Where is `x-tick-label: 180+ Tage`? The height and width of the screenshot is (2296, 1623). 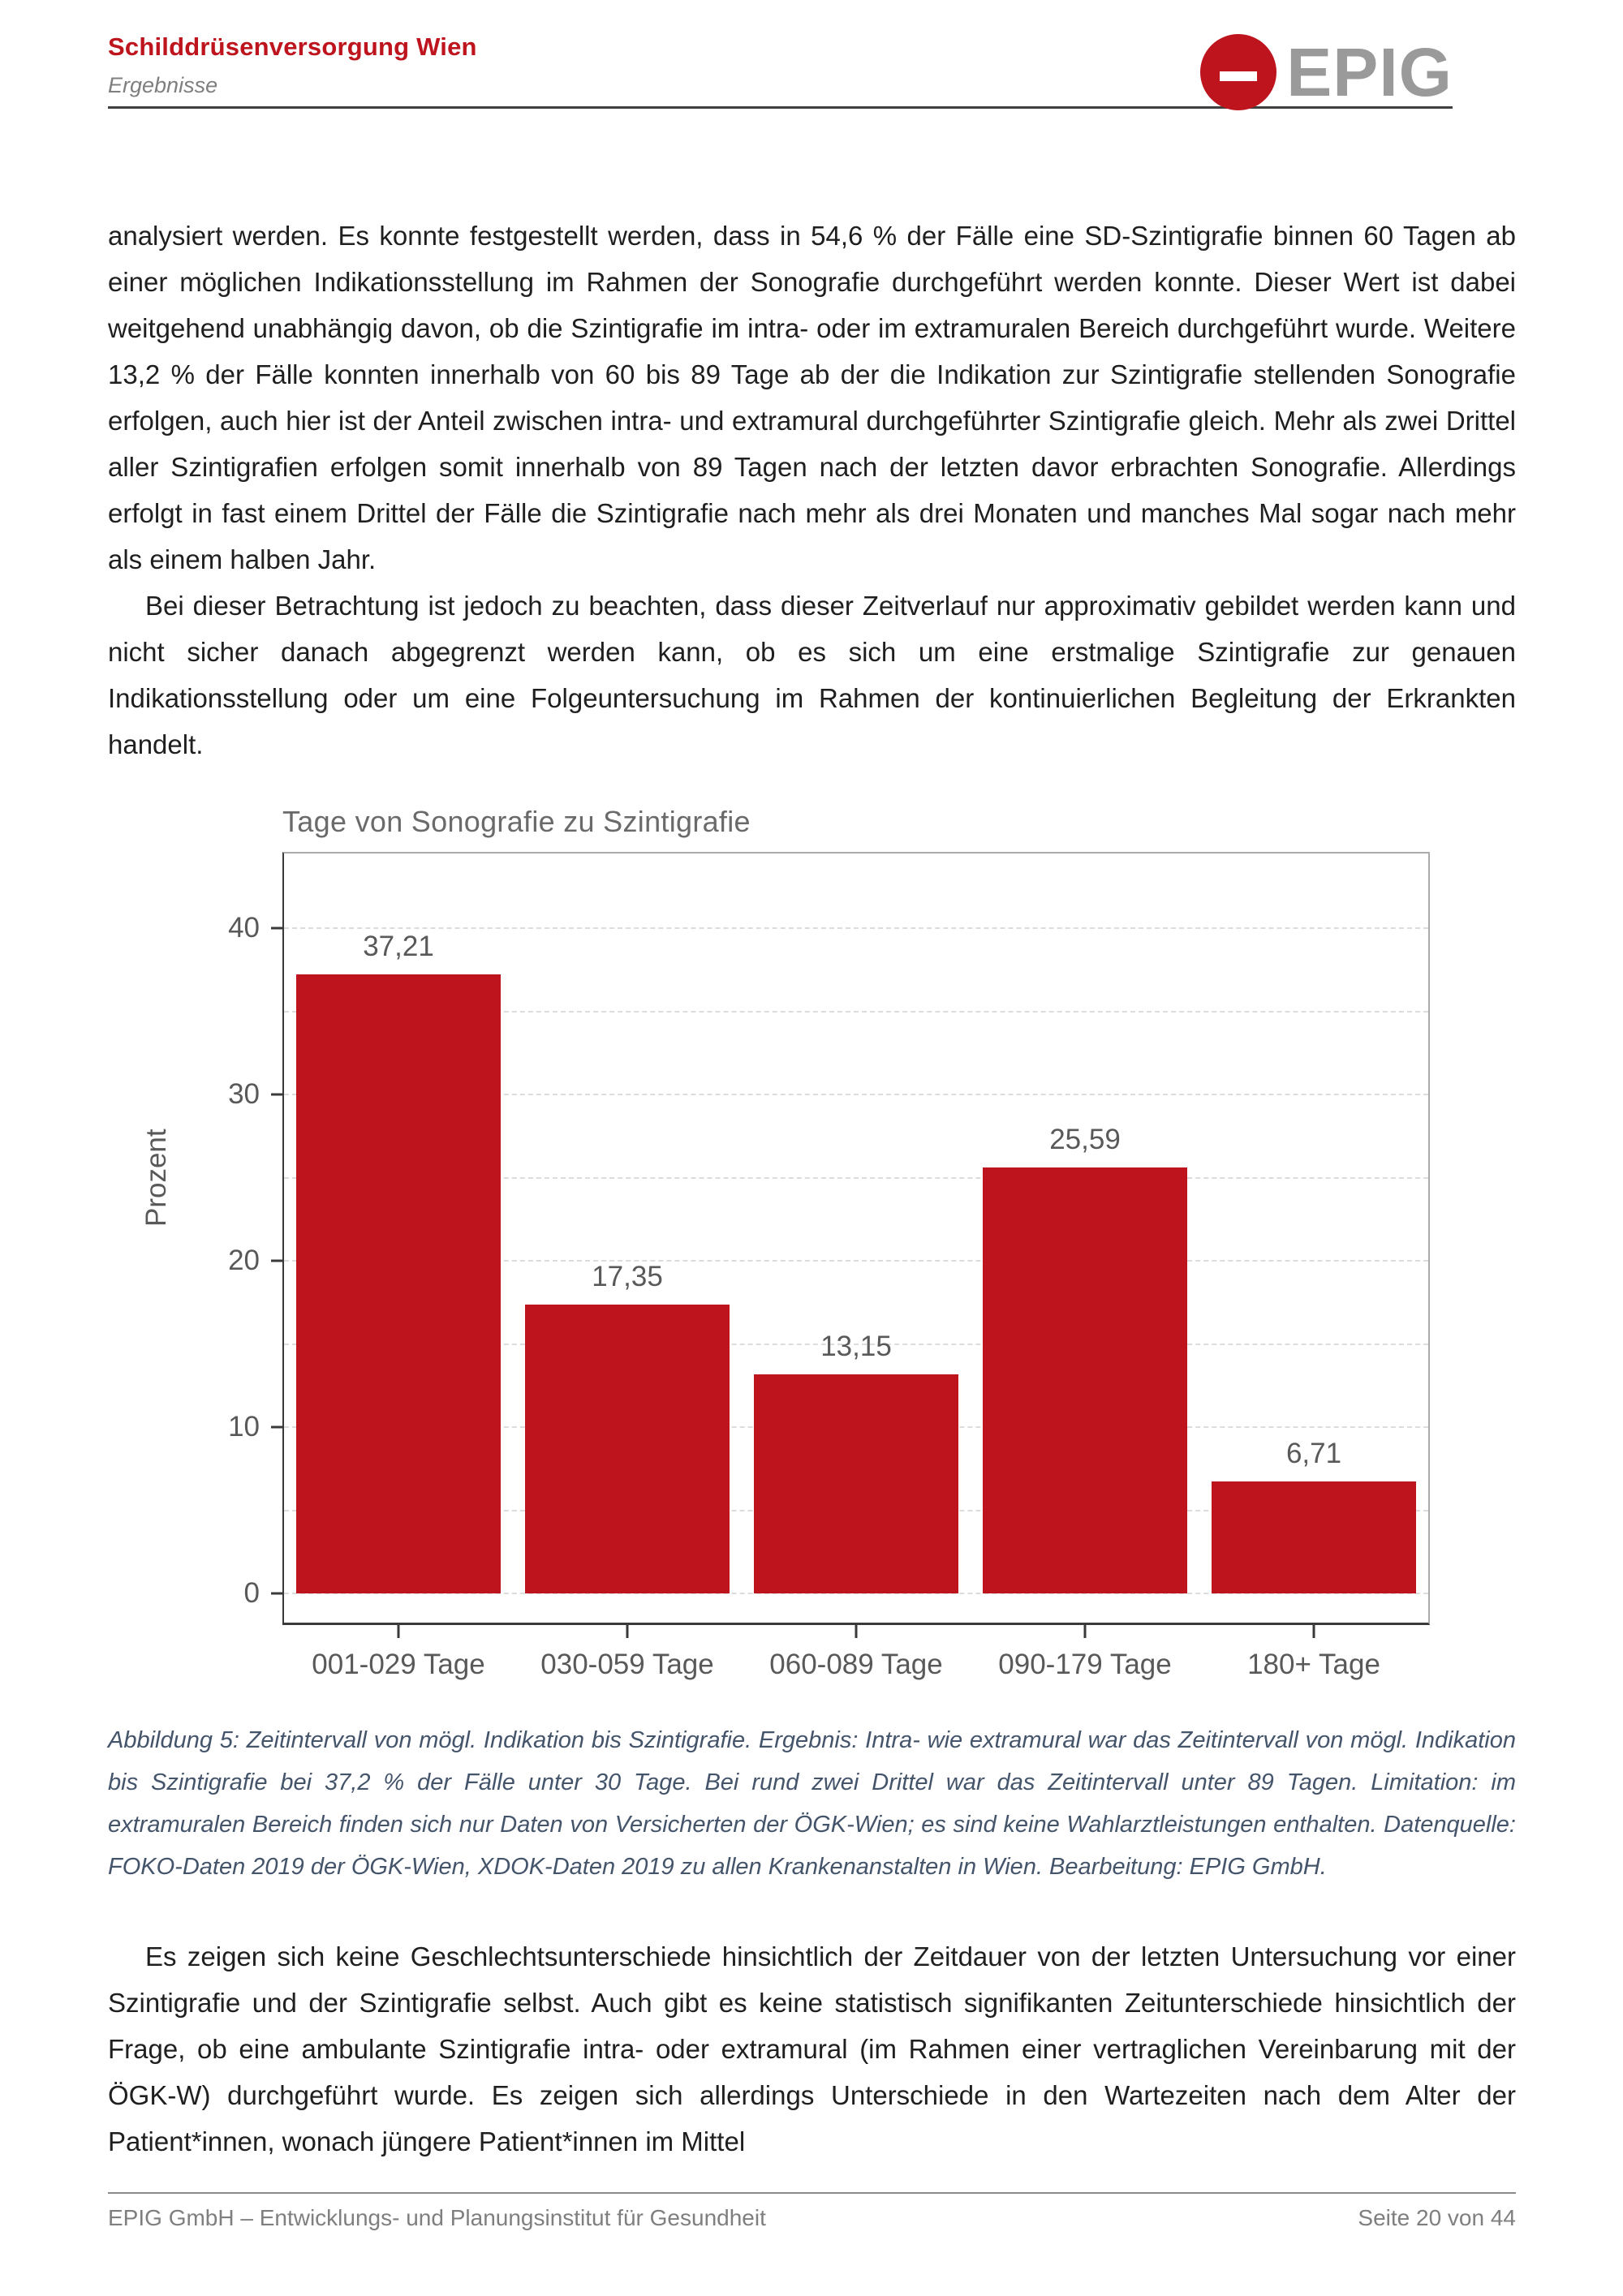 x-tick-label: 180+ Tage is located at coordinates (1313, 1664).